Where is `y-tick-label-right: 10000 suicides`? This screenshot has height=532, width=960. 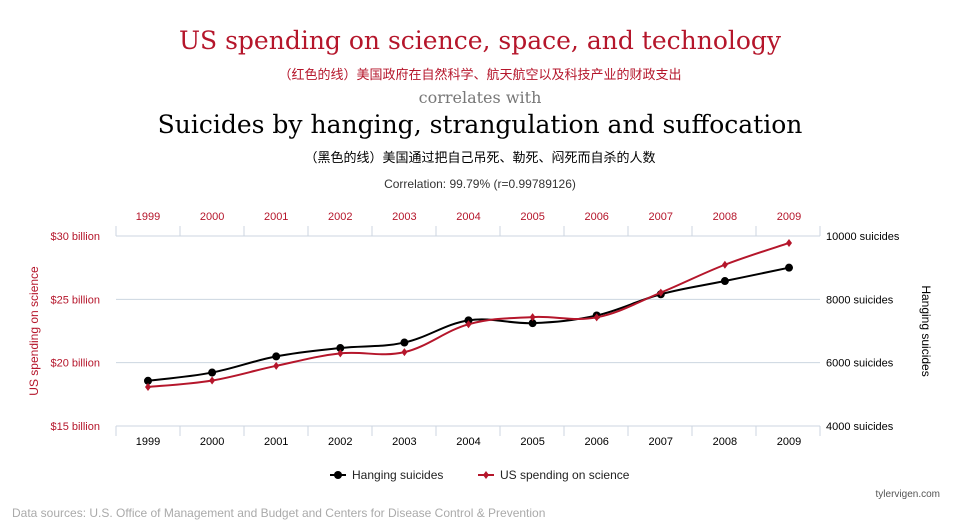
y-tick-label-right: 10000 suicides is located at coordinates (863, 237).